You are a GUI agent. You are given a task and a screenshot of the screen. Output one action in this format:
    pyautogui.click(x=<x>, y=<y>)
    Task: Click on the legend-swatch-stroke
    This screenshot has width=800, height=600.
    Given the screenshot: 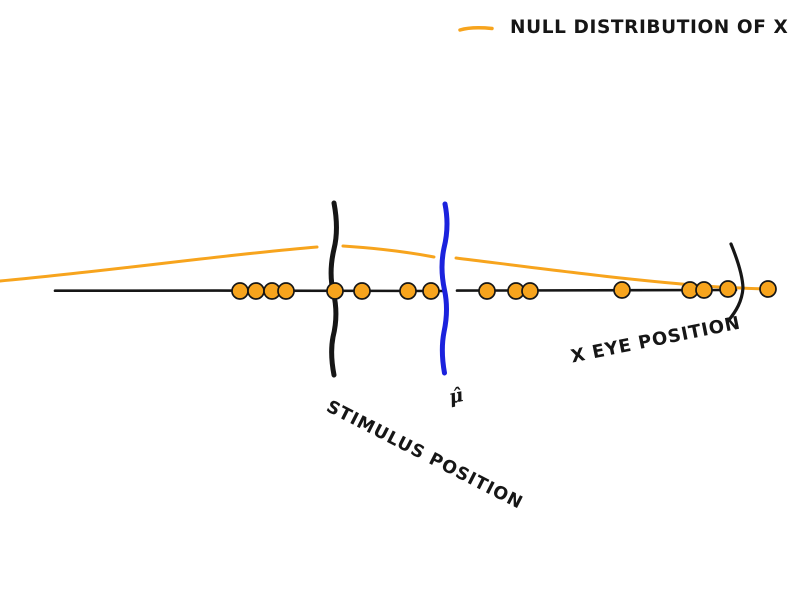 What is the action you would take?
    pyautogui.click(x=476, y=28)
    